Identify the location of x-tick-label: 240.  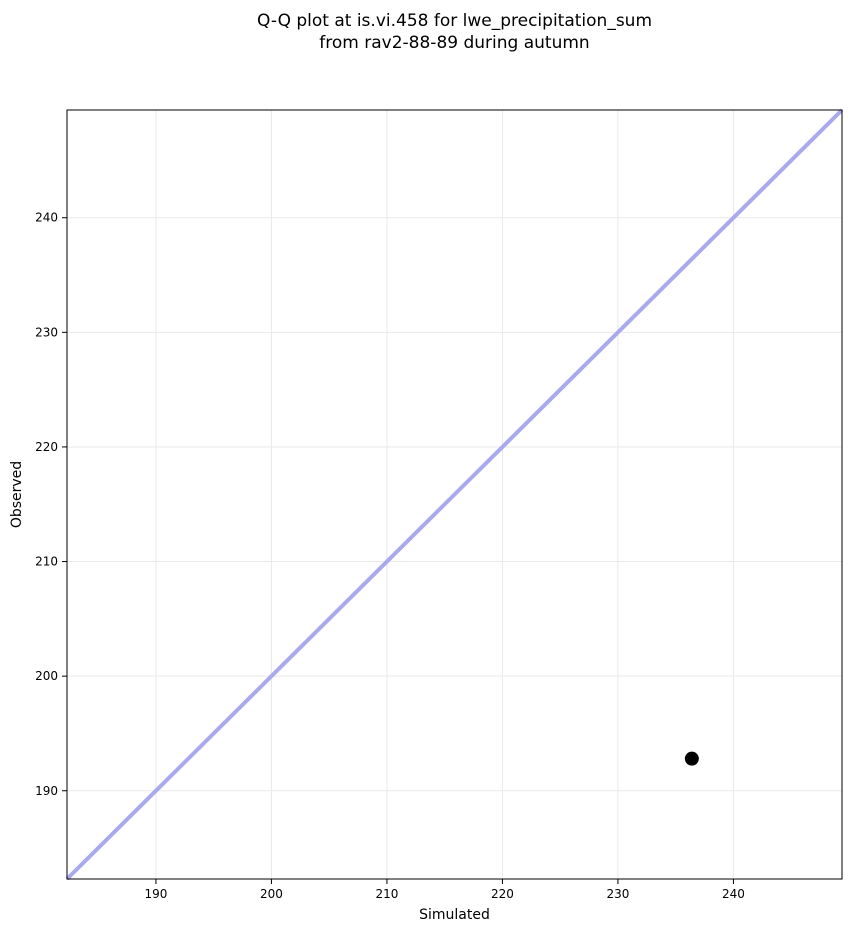
(733, 894).